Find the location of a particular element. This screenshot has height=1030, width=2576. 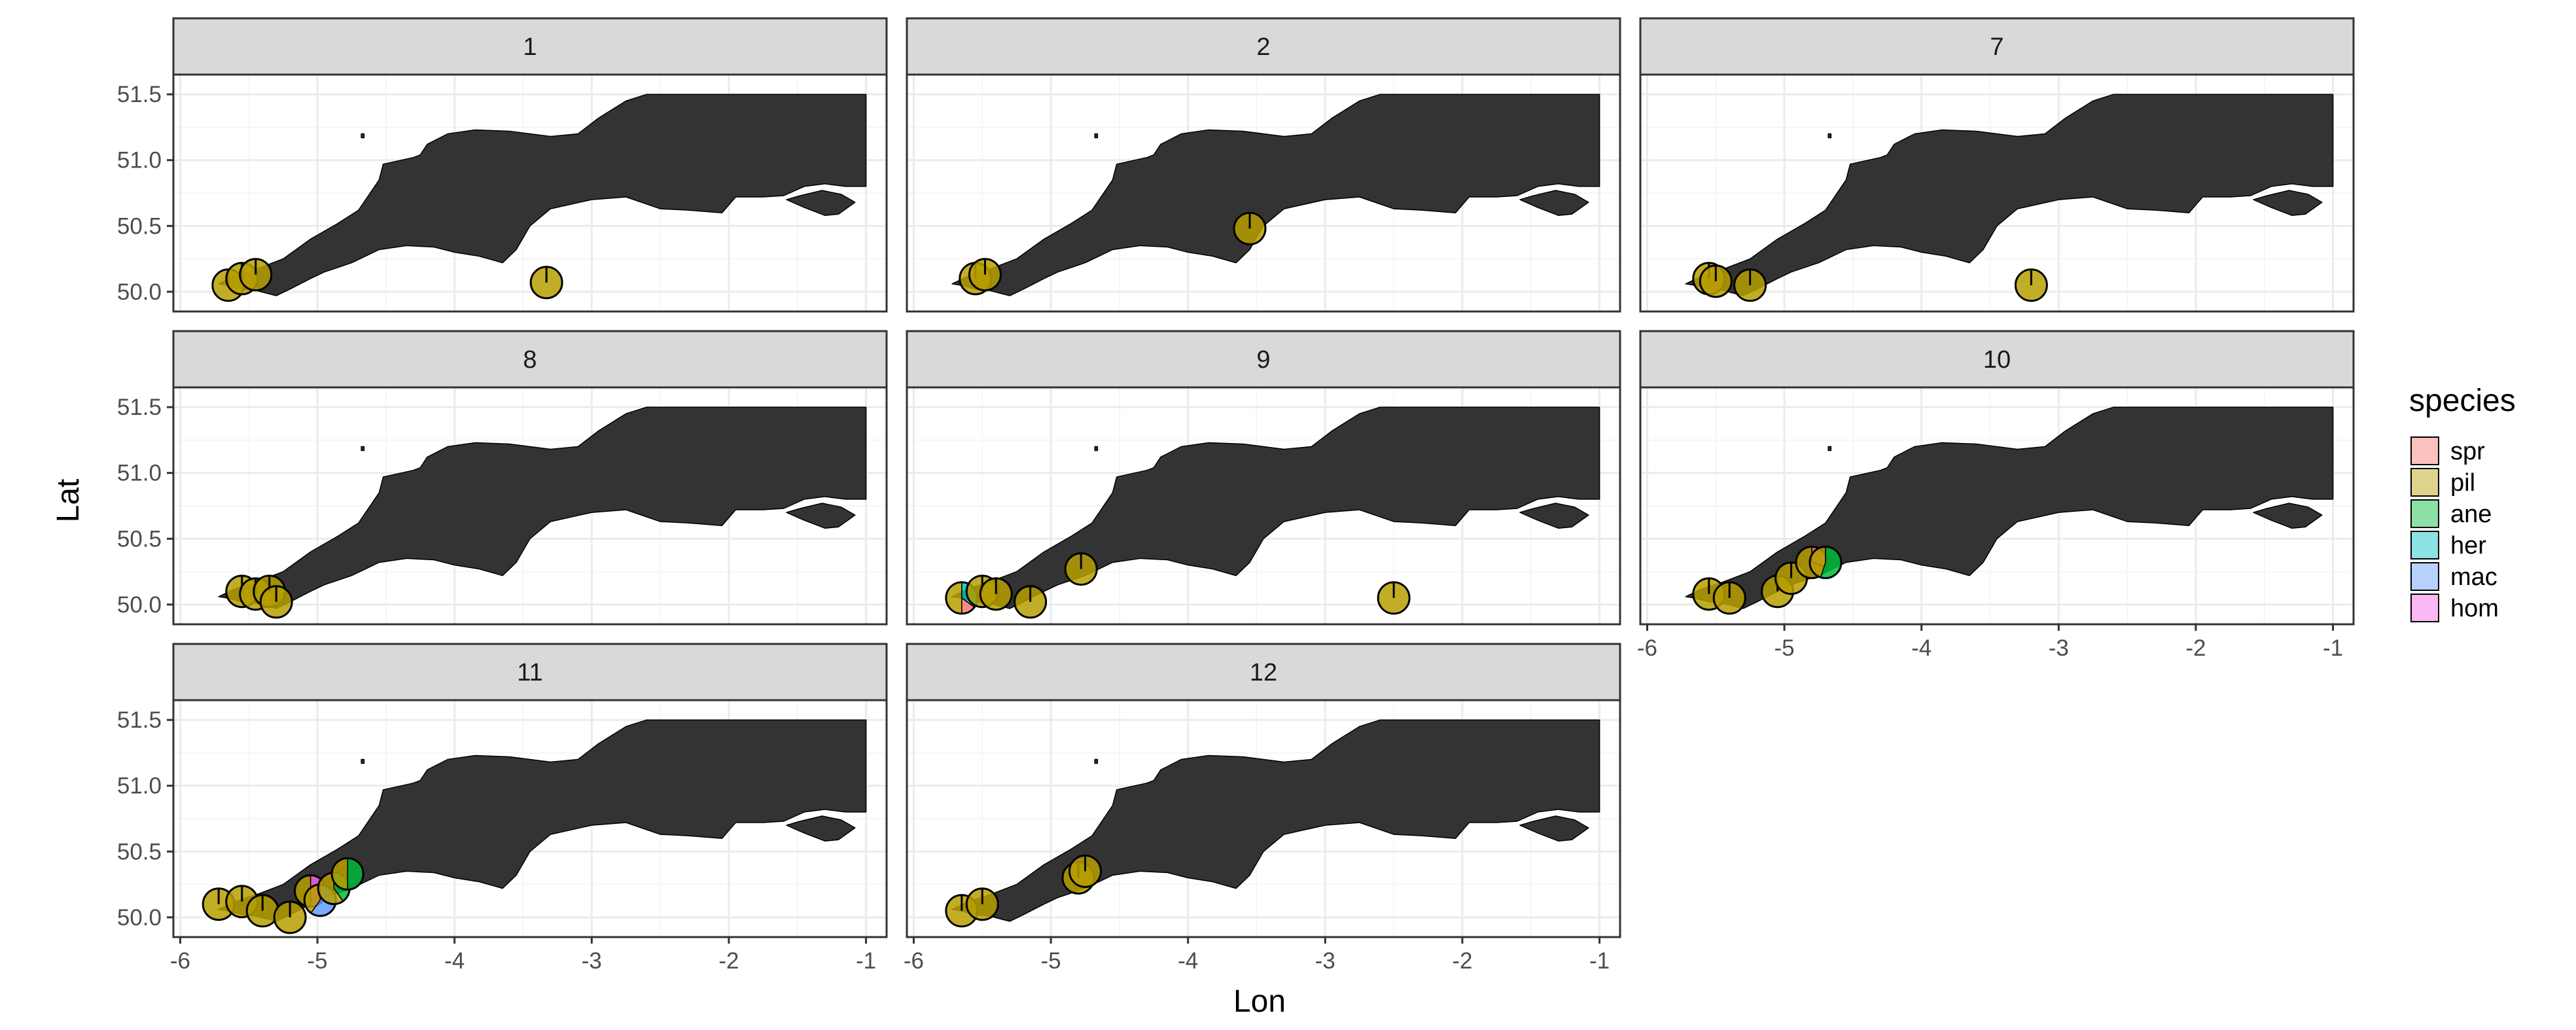

legend-label-spr: spr is located at coordinates (2467, 451).